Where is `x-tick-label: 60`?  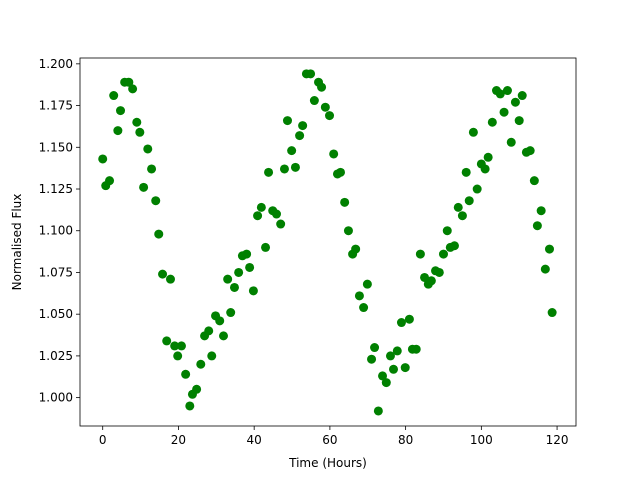
x-tick-label: 60 is located at coordinates (329, 440).